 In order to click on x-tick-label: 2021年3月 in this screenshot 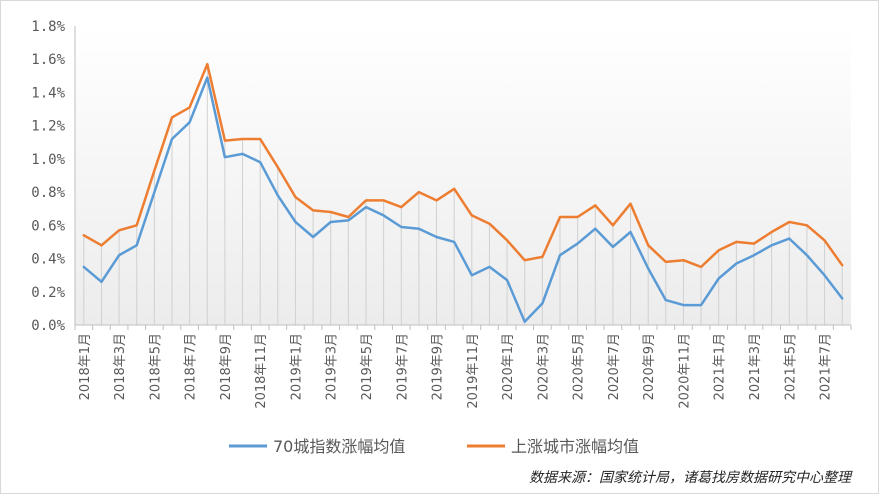, I will do `click(755, 366)`.